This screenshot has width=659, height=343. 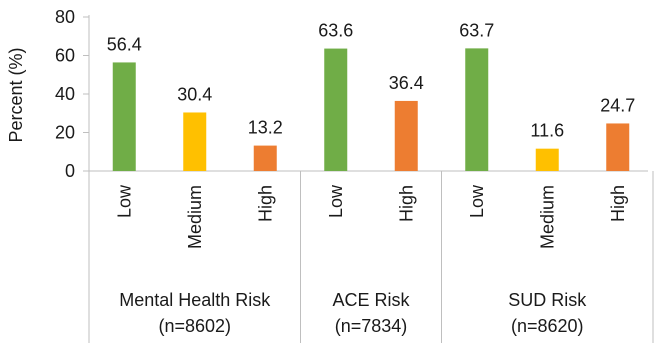 What do you see at coordinates (406, 83) in the screenshot?
I see `data-label: 36.4` at bounding box center [406, 83].